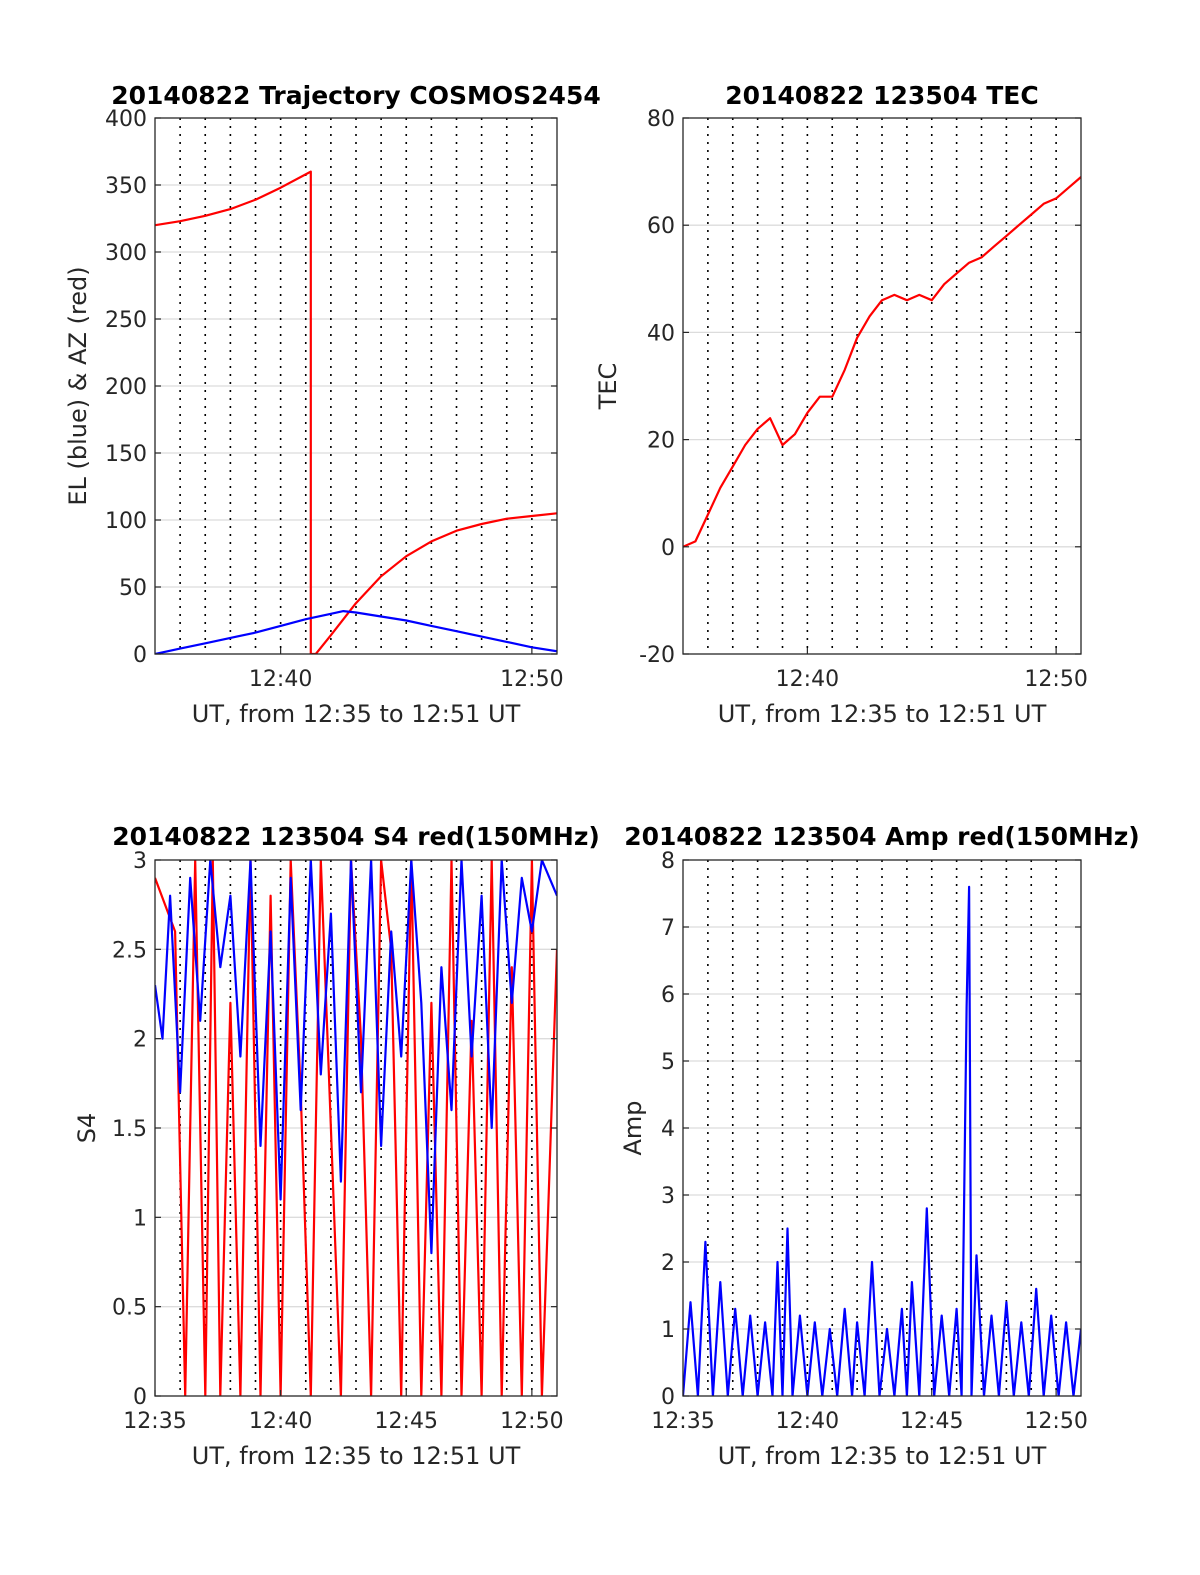 The width and height of the screenshot is (1200, 1575). What do you see at coordinates (668, 1129) in the screenshot?
I see `y-tick-label: 4` at bounding box center [668, 1129].